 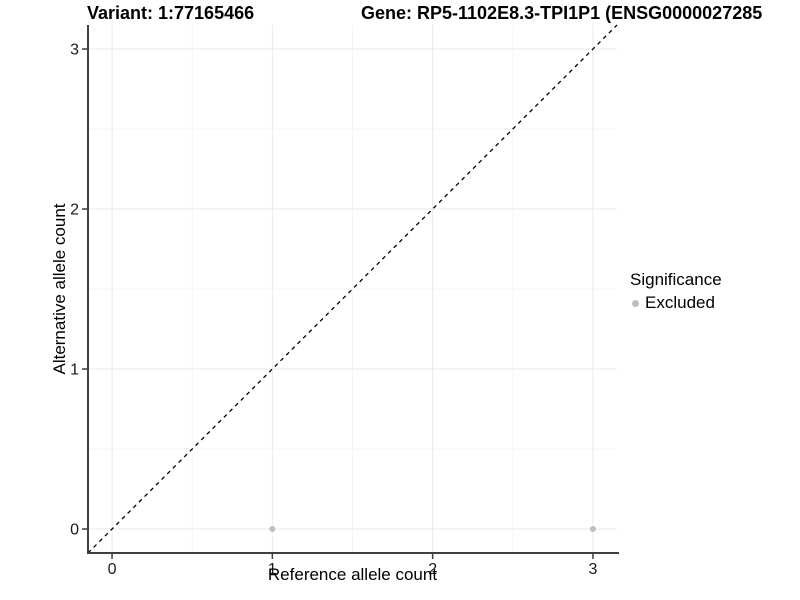 I want to click on x-tick-label: 1, so click(x=272, y=569).